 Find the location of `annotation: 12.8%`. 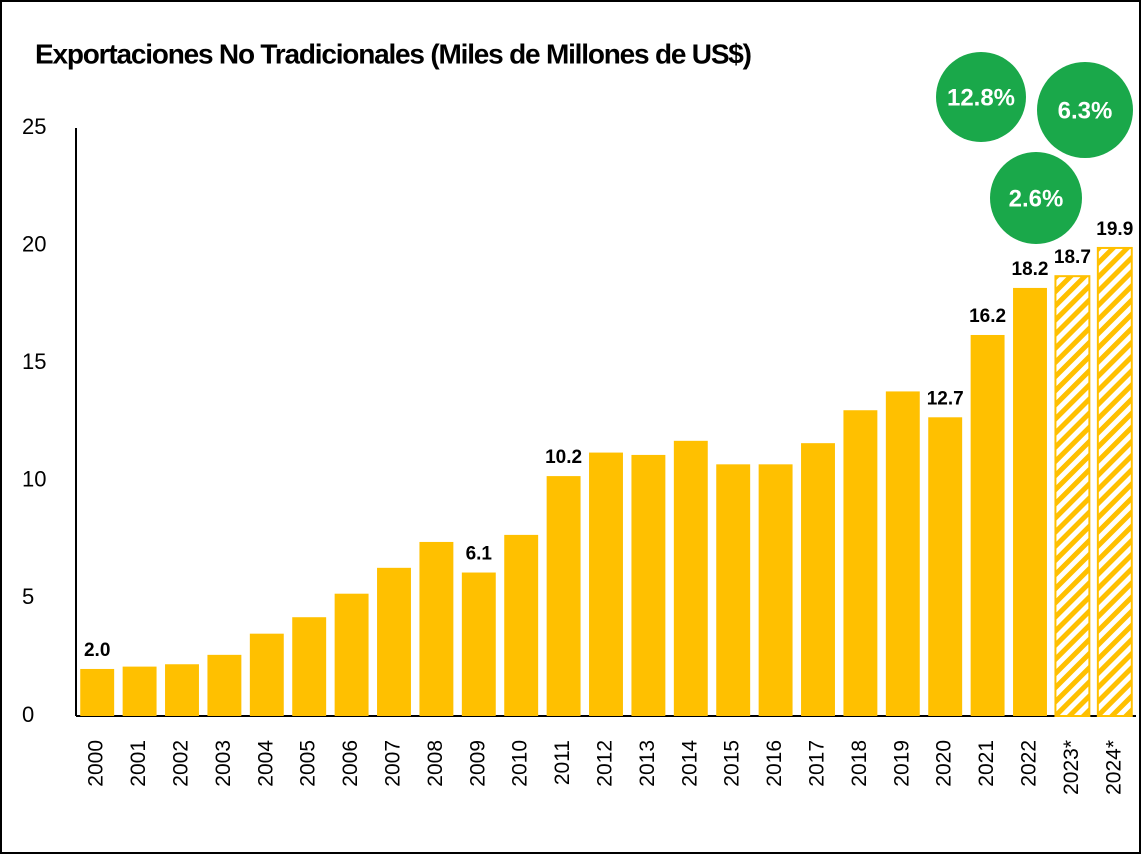

annotation: 12.8% is located at coordinates (981, 97).